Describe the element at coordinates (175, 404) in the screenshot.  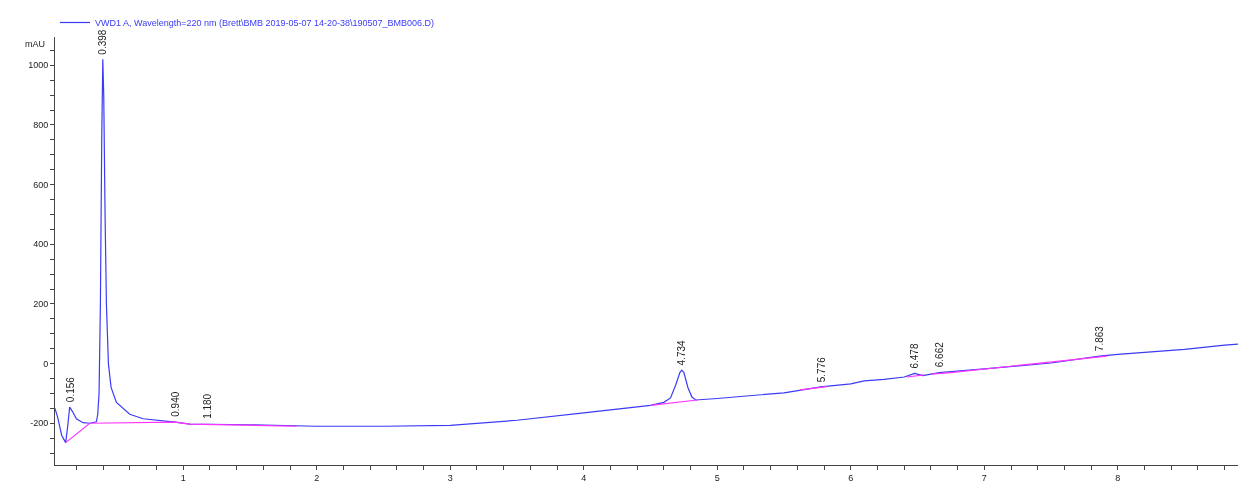
I see `annotation: 0.940` at that location.